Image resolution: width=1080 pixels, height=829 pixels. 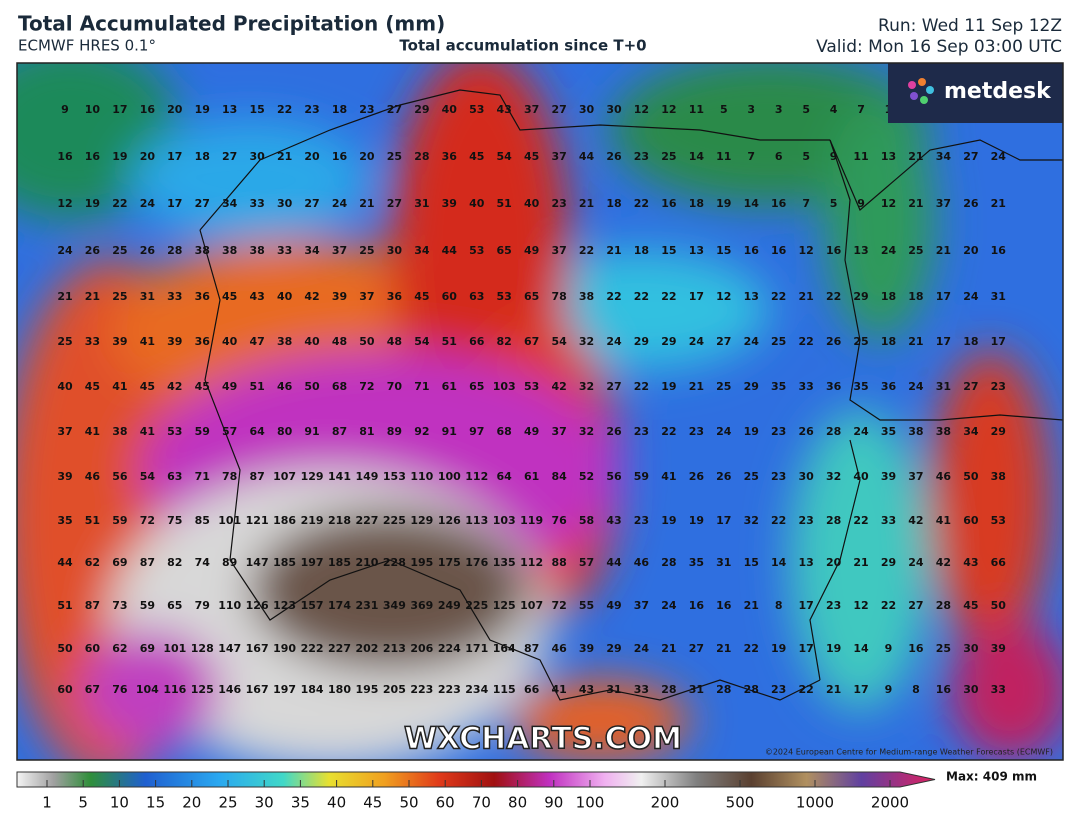 What do you see at coordinates (476, 562) in the screenshot?
I see `grid-value: 176` at bounding box center [476, 562].